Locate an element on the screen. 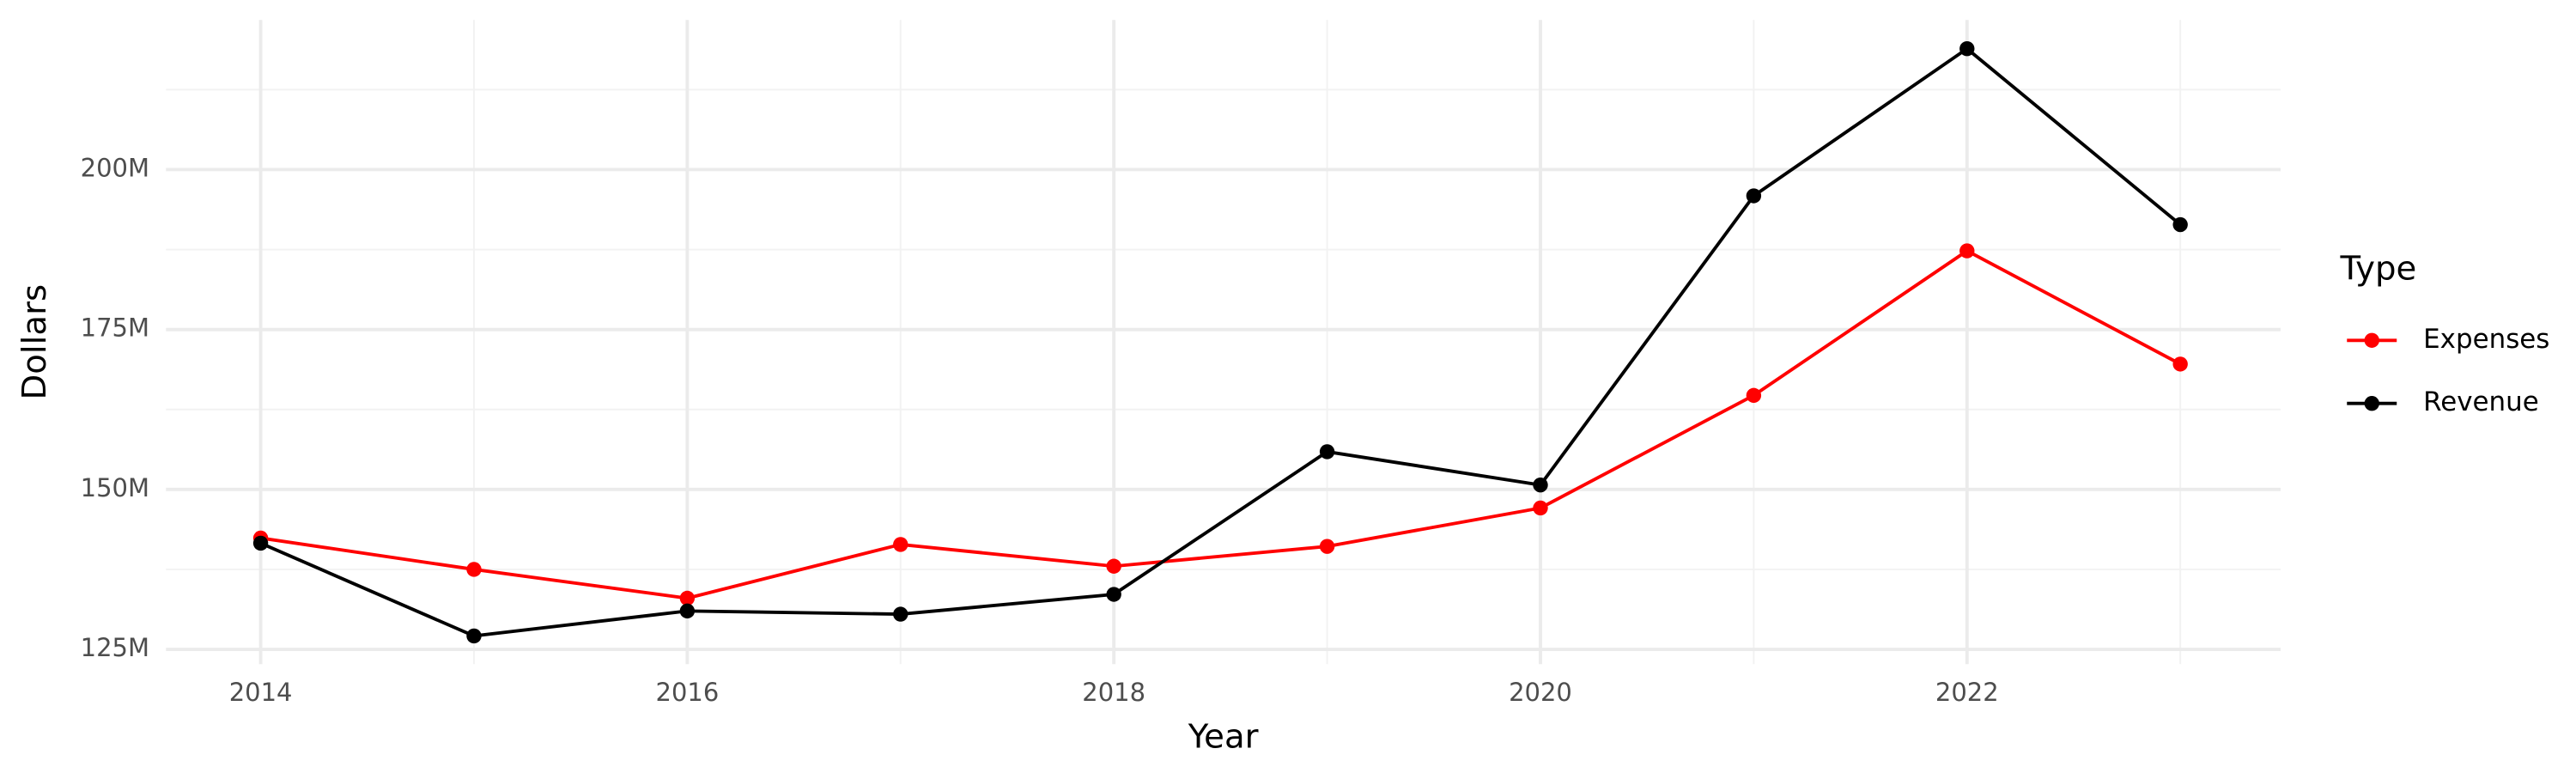 The width and height of the screenshot is (2576, 773). x-axis-title: Year is located at coordinates (1224, 737).